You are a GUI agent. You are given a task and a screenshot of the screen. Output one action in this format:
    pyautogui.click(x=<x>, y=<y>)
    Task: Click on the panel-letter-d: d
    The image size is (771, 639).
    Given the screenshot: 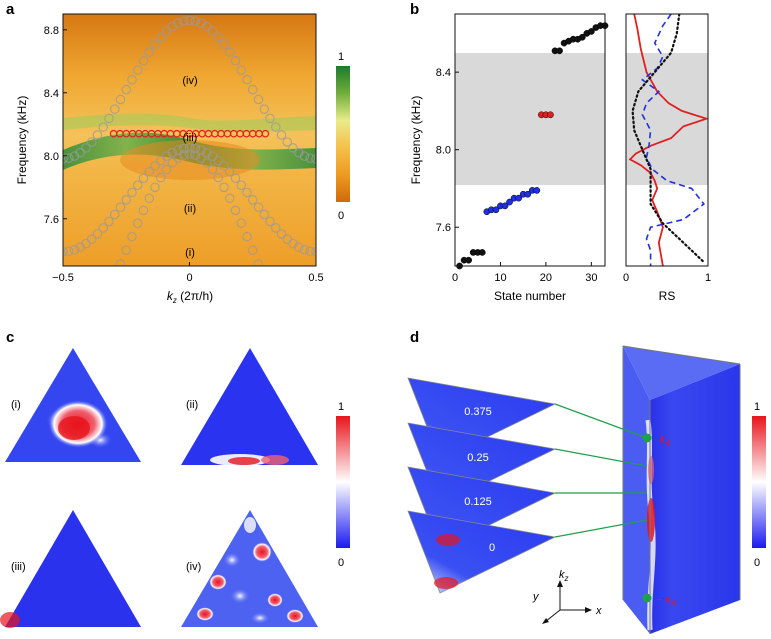 What is the action you would take?
    pyautogui.click(x=414, y=337)
    